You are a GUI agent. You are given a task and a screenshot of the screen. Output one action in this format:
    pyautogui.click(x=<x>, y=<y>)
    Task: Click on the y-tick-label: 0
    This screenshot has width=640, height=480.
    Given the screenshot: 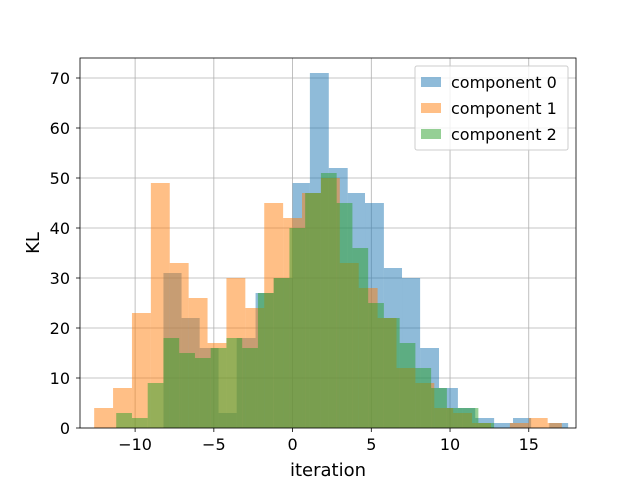 What is the action you would take?
    pyautogui.click(x=65, y=428)
    